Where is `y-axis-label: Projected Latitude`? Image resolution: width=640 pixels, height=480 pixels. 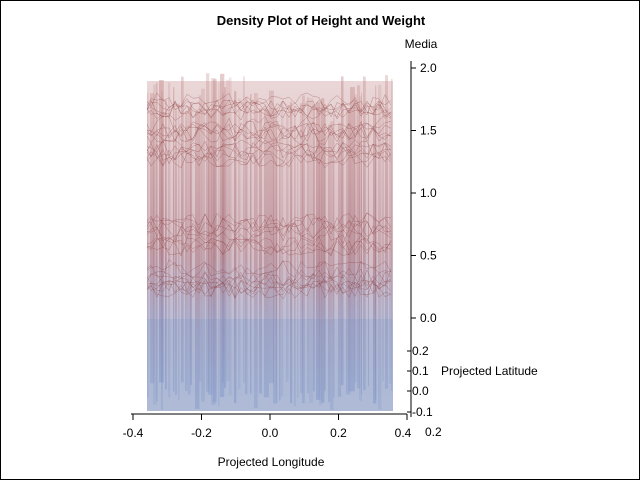
y-axis-label: Projected Latitude is located at coordinates (489, 371).